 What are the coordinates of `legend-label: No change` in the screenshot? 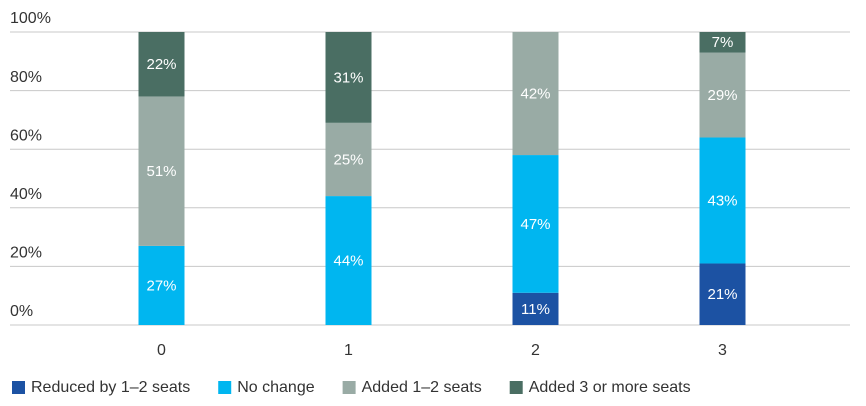 It's located at (275, 387).